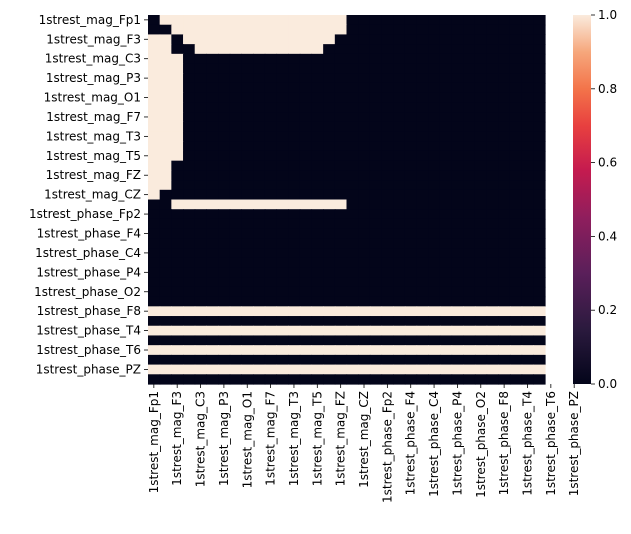 This screenshot has height=534, width=631. What do you see at coordinates (387, 447) in the screenshot?
I see `column-tick-label: 1strest_phase_Fp2` at bounding box center [387, 447].